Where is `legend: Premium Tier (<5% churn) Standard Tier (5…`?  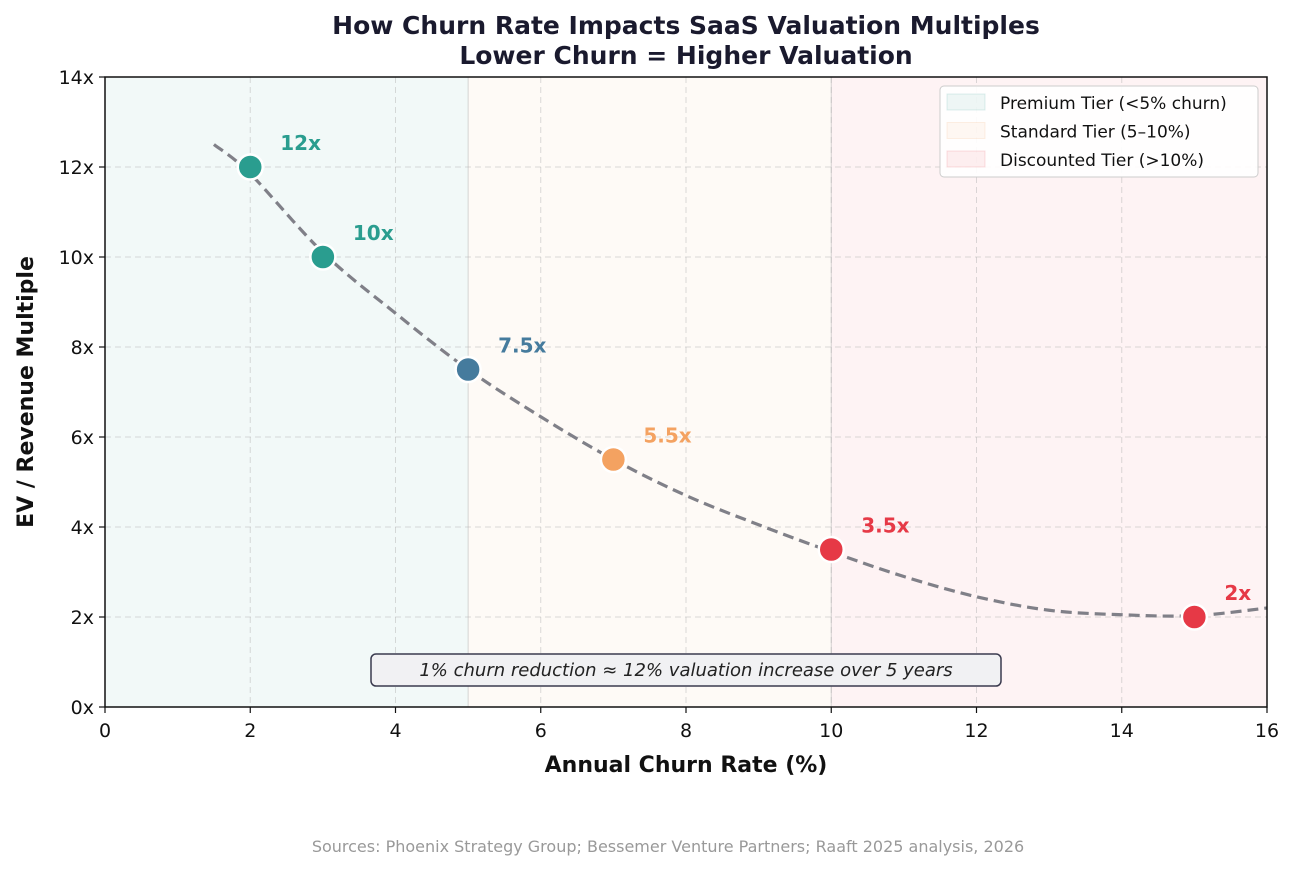
legend: Premium Tier (<5% churn) Standard Tier (5… is located at coordinates (1099, 131).